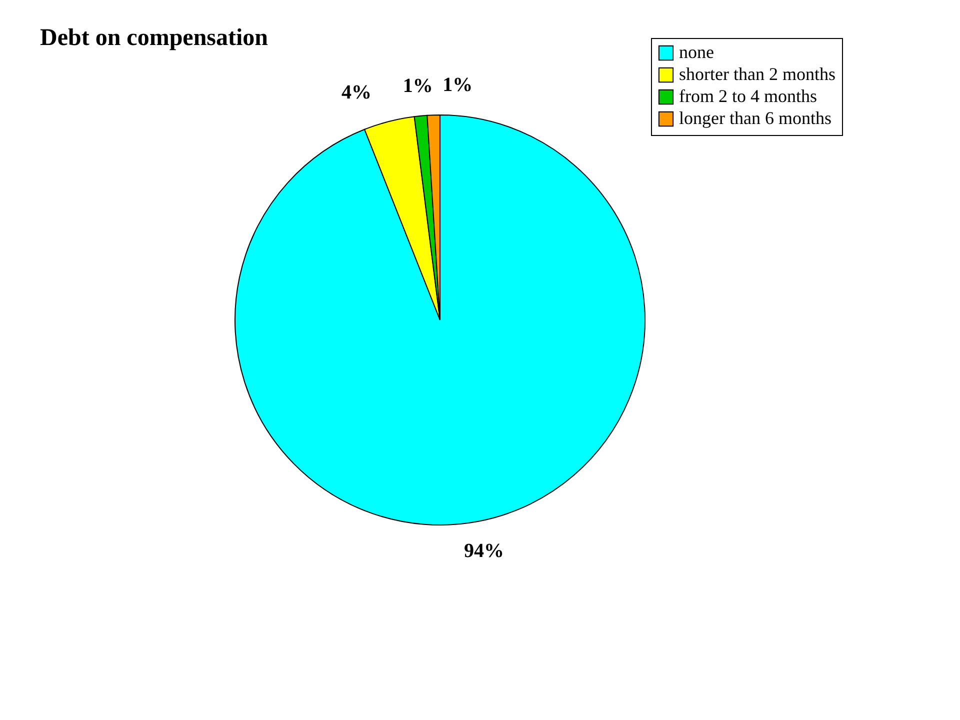 This screenshot has width=960, height=720. I want to click on chart-title: Debt on compensation, so click(154, 38).